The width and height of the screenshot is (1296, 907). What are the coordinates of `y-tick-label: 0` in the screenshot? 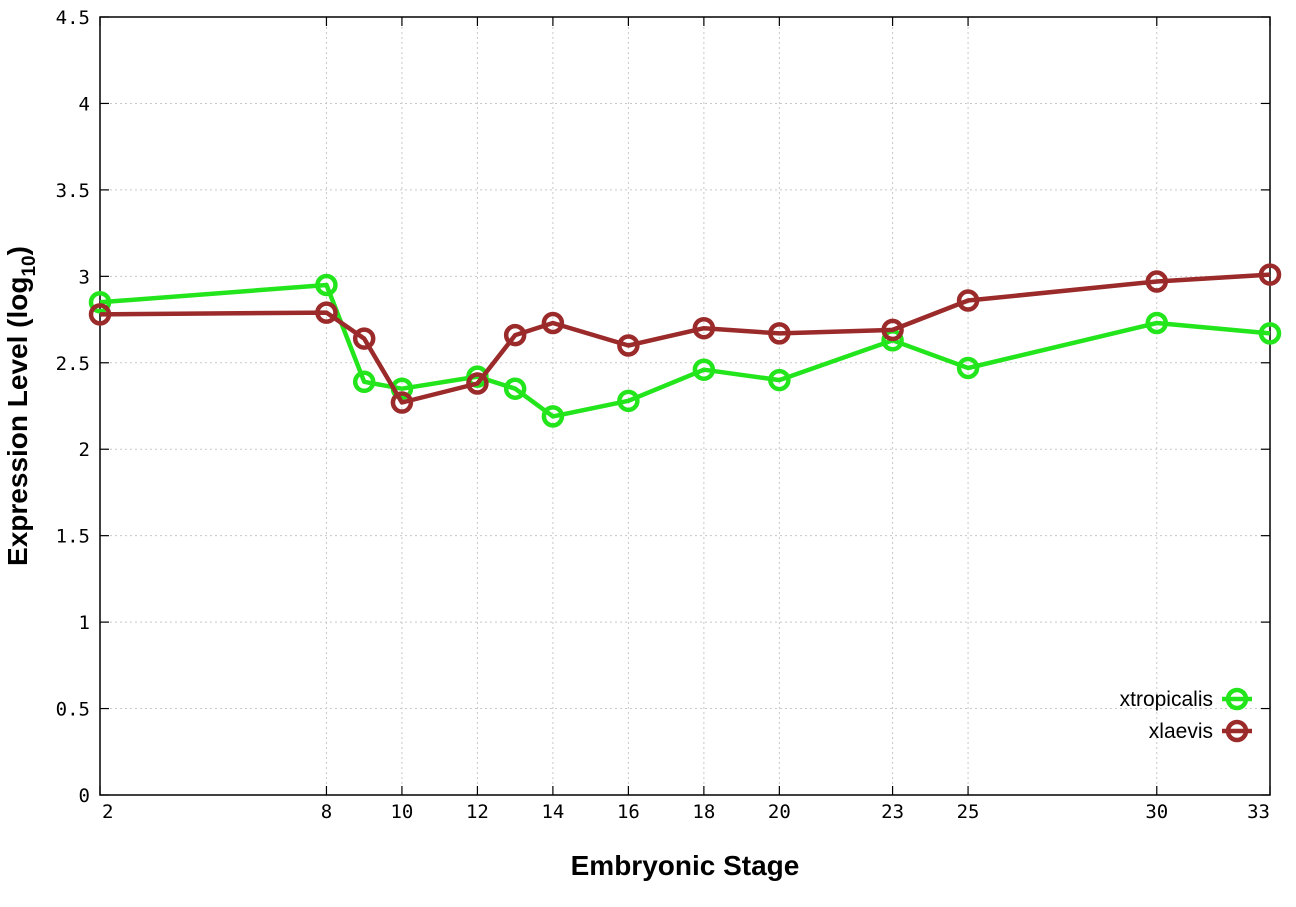 It's located at (84, 796).